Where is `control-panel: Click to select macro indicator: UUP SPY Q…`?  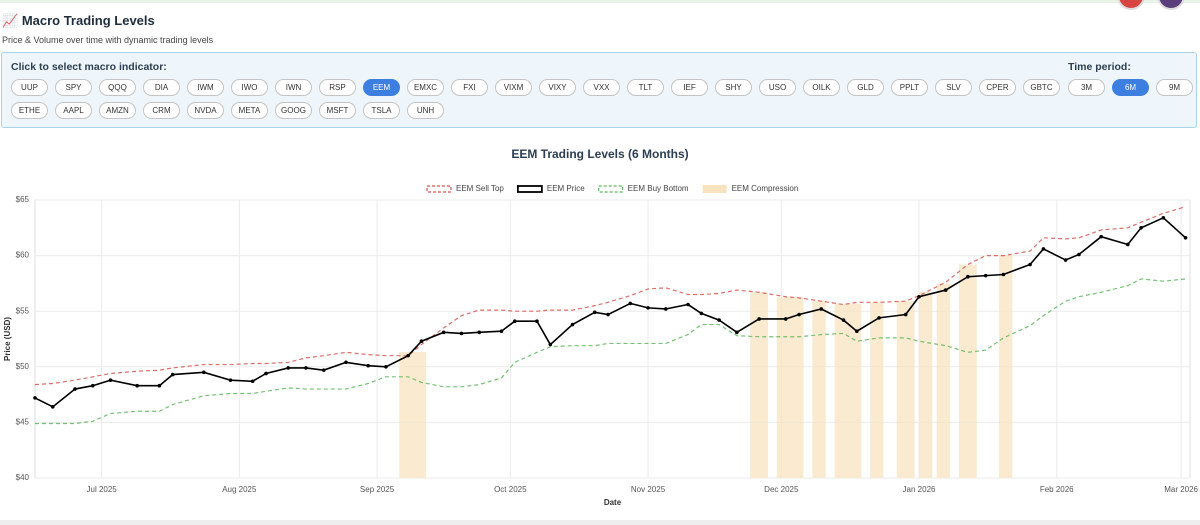 control-panel: Click to select macro indicator: UUP SPY Q… is located at coordinates (599, 90).